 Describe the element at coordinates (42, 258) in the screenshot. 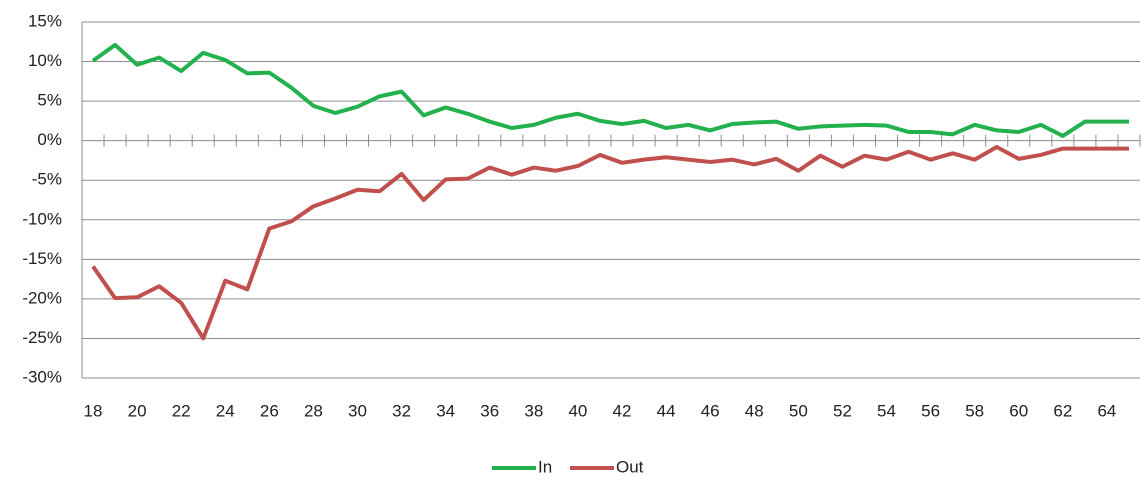

I see `y-tick-label: -15%` at that location.